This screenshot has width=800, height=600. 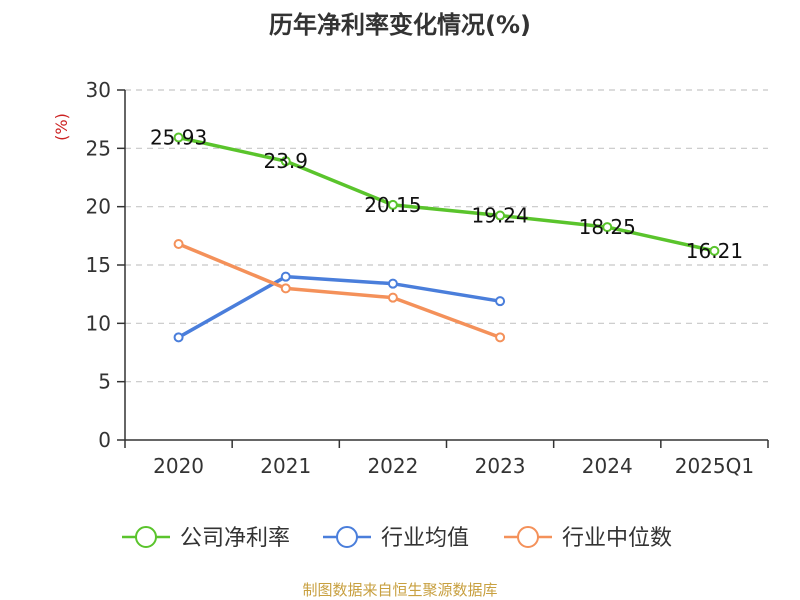 I want to click on x-tick-label: 2021, so click(x=285, y=466).